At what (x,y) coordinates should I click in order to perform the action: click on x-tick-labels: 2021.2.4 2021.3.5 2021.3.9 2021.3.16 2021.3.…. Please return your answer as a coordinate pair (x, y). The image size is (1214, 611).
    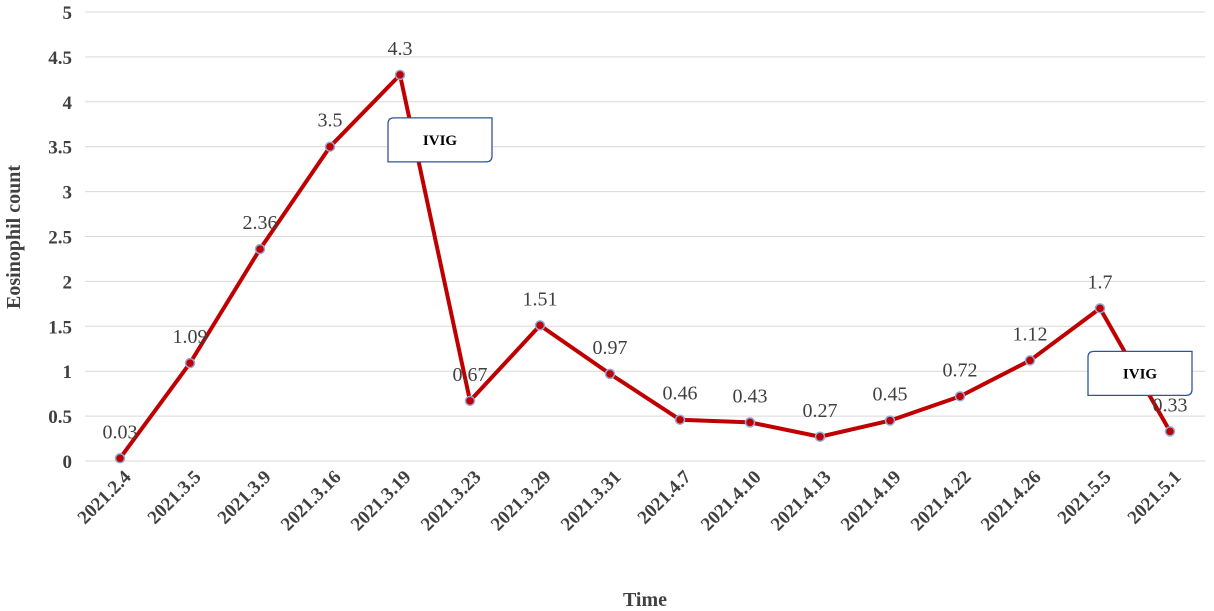
    Looking at the image, I should click on (630, 500).